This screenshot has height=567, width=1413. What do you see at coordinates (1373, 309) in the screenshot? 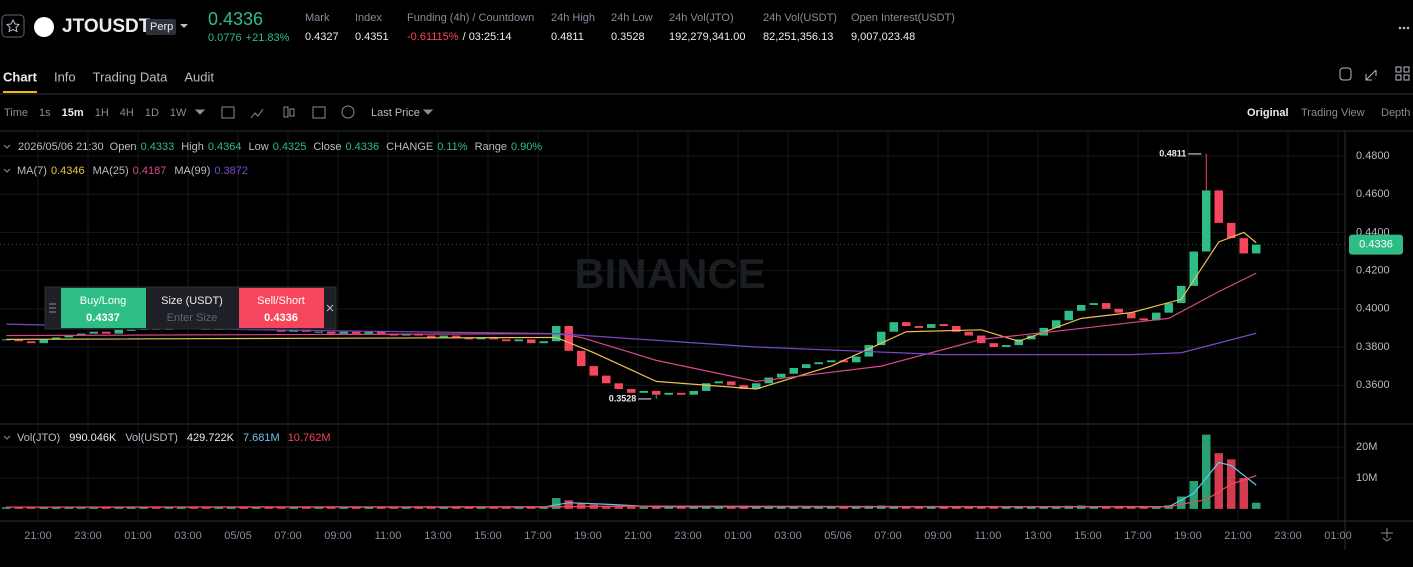
I see `y-tick-label: 0.4000` at bounding box center [1373, 309].